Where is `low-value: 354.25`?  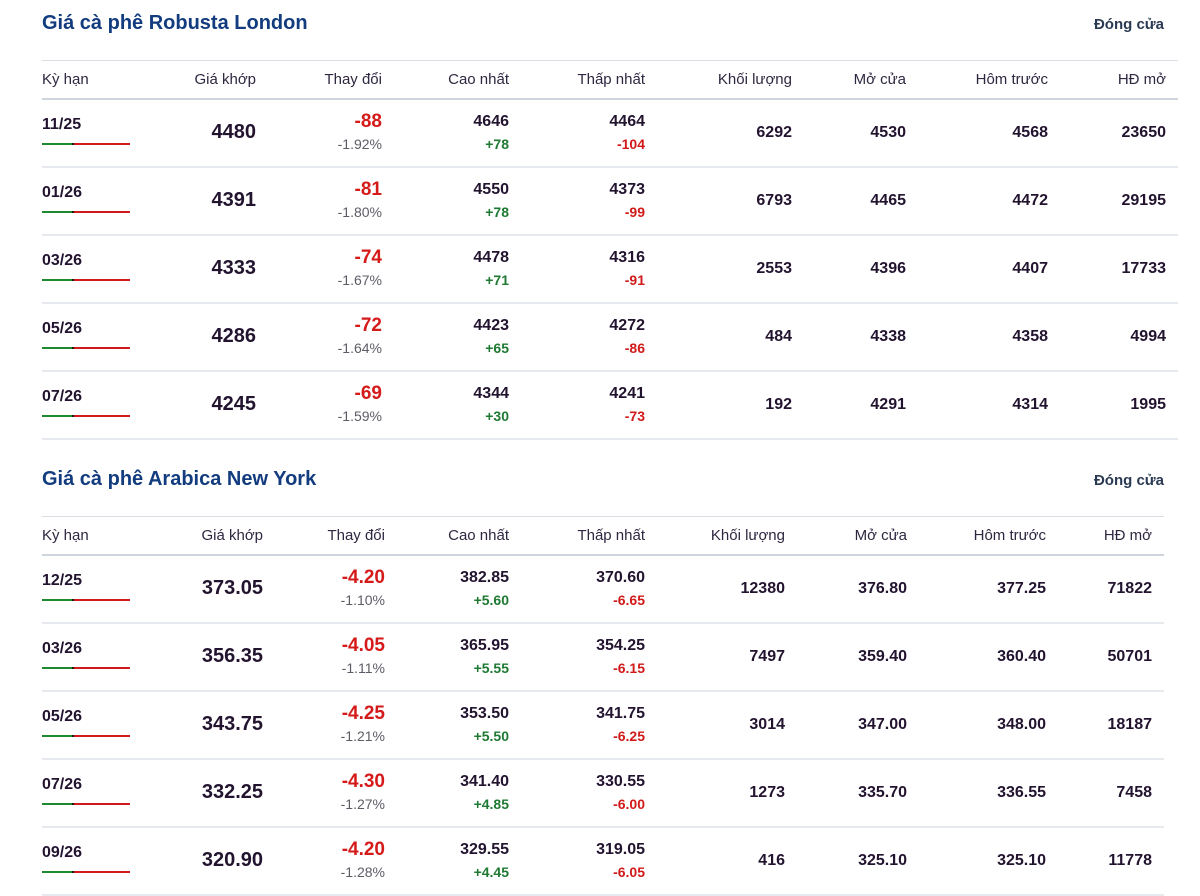 low-value: 354.25 is located at coordinates (620, 645).